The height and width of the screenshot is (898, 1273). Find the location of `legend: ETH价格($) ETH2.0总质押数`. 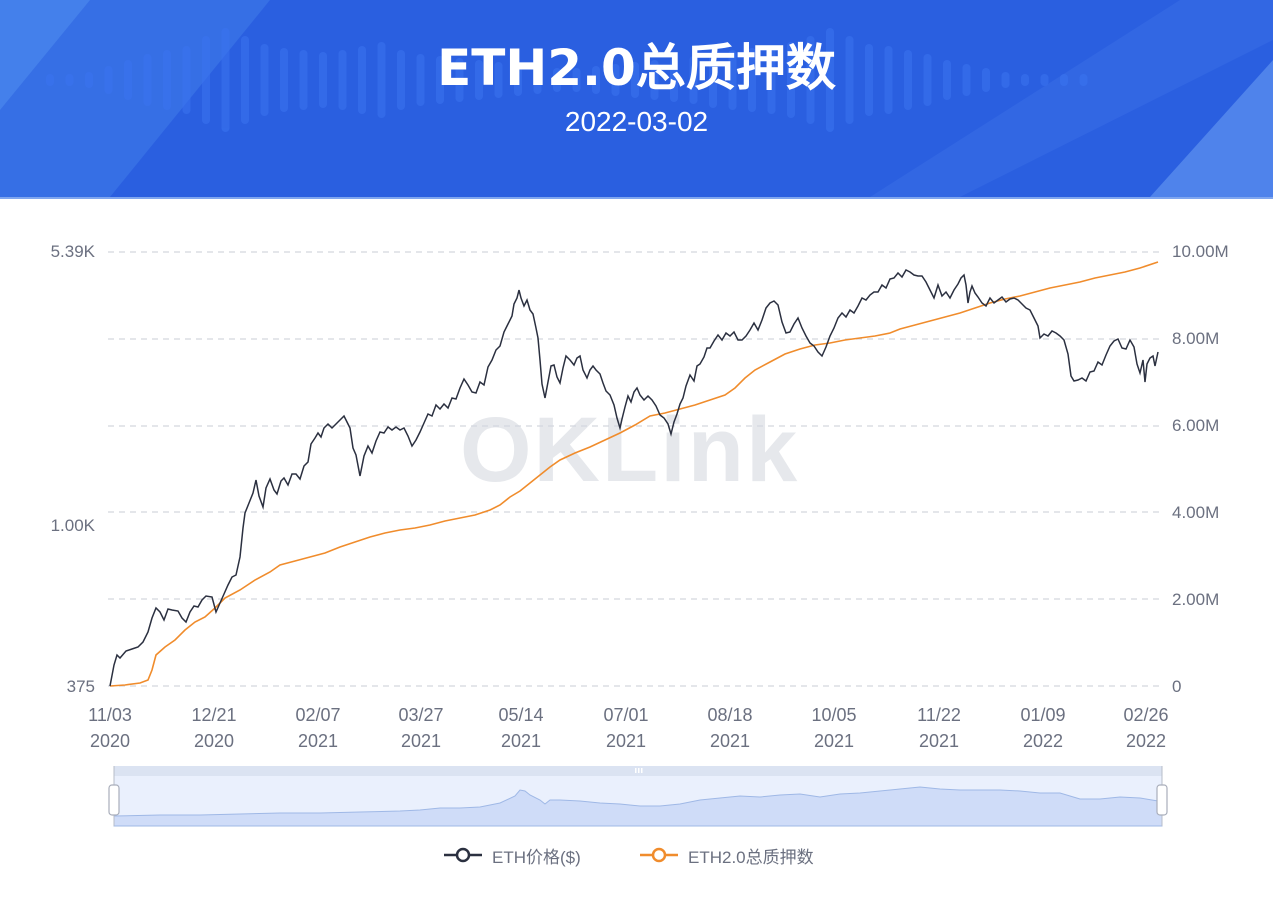

legend: ETH价格($) ETH2.0总质押数 is located at coordinates (636, 855).